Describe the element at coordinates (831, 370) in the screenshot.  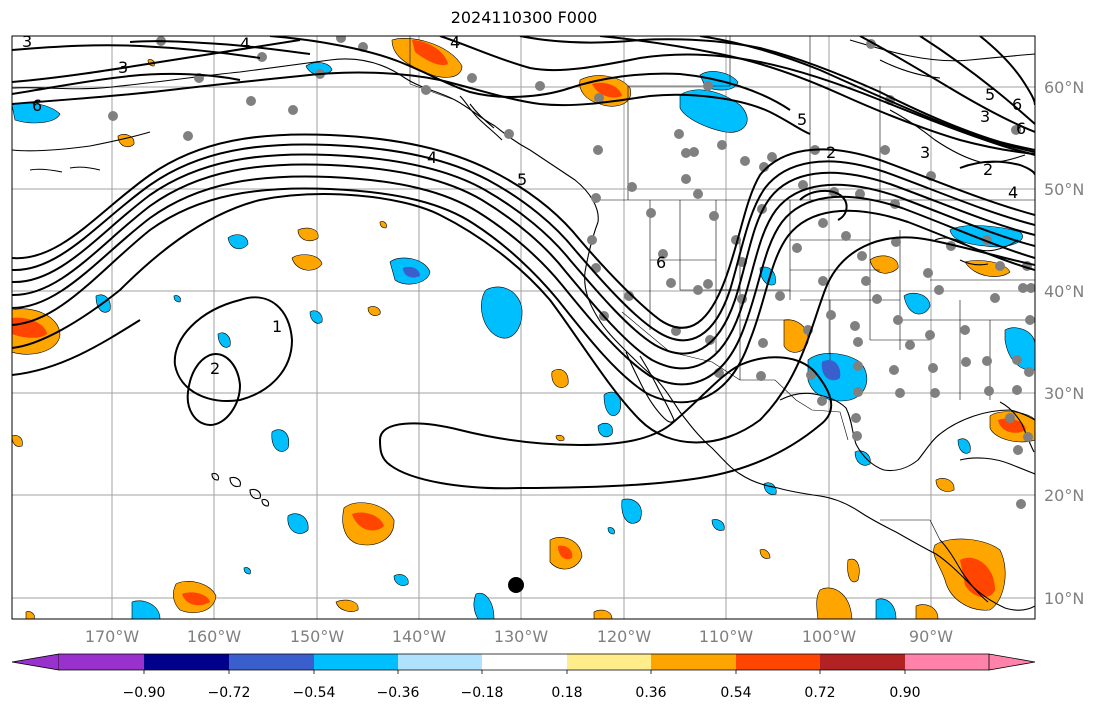
I see `strong-negative-region` at that location.